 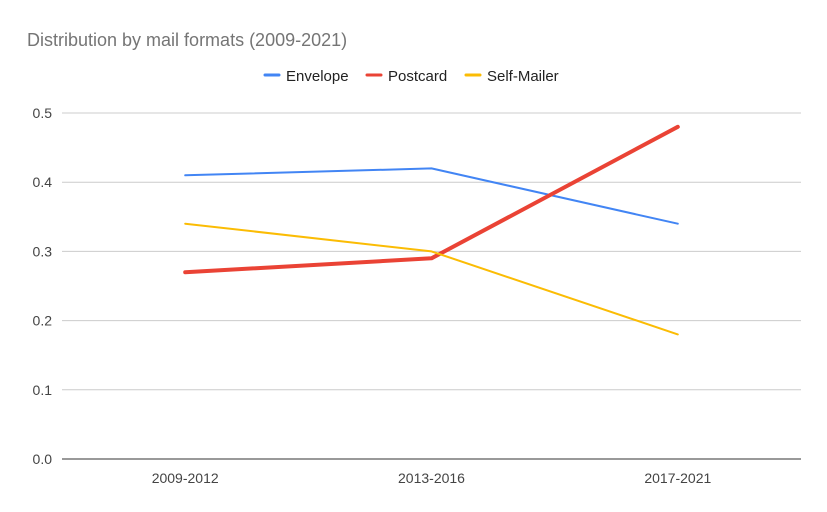 I want to click on legend-label-envelope: Envelope, so click(x=317, y=76).